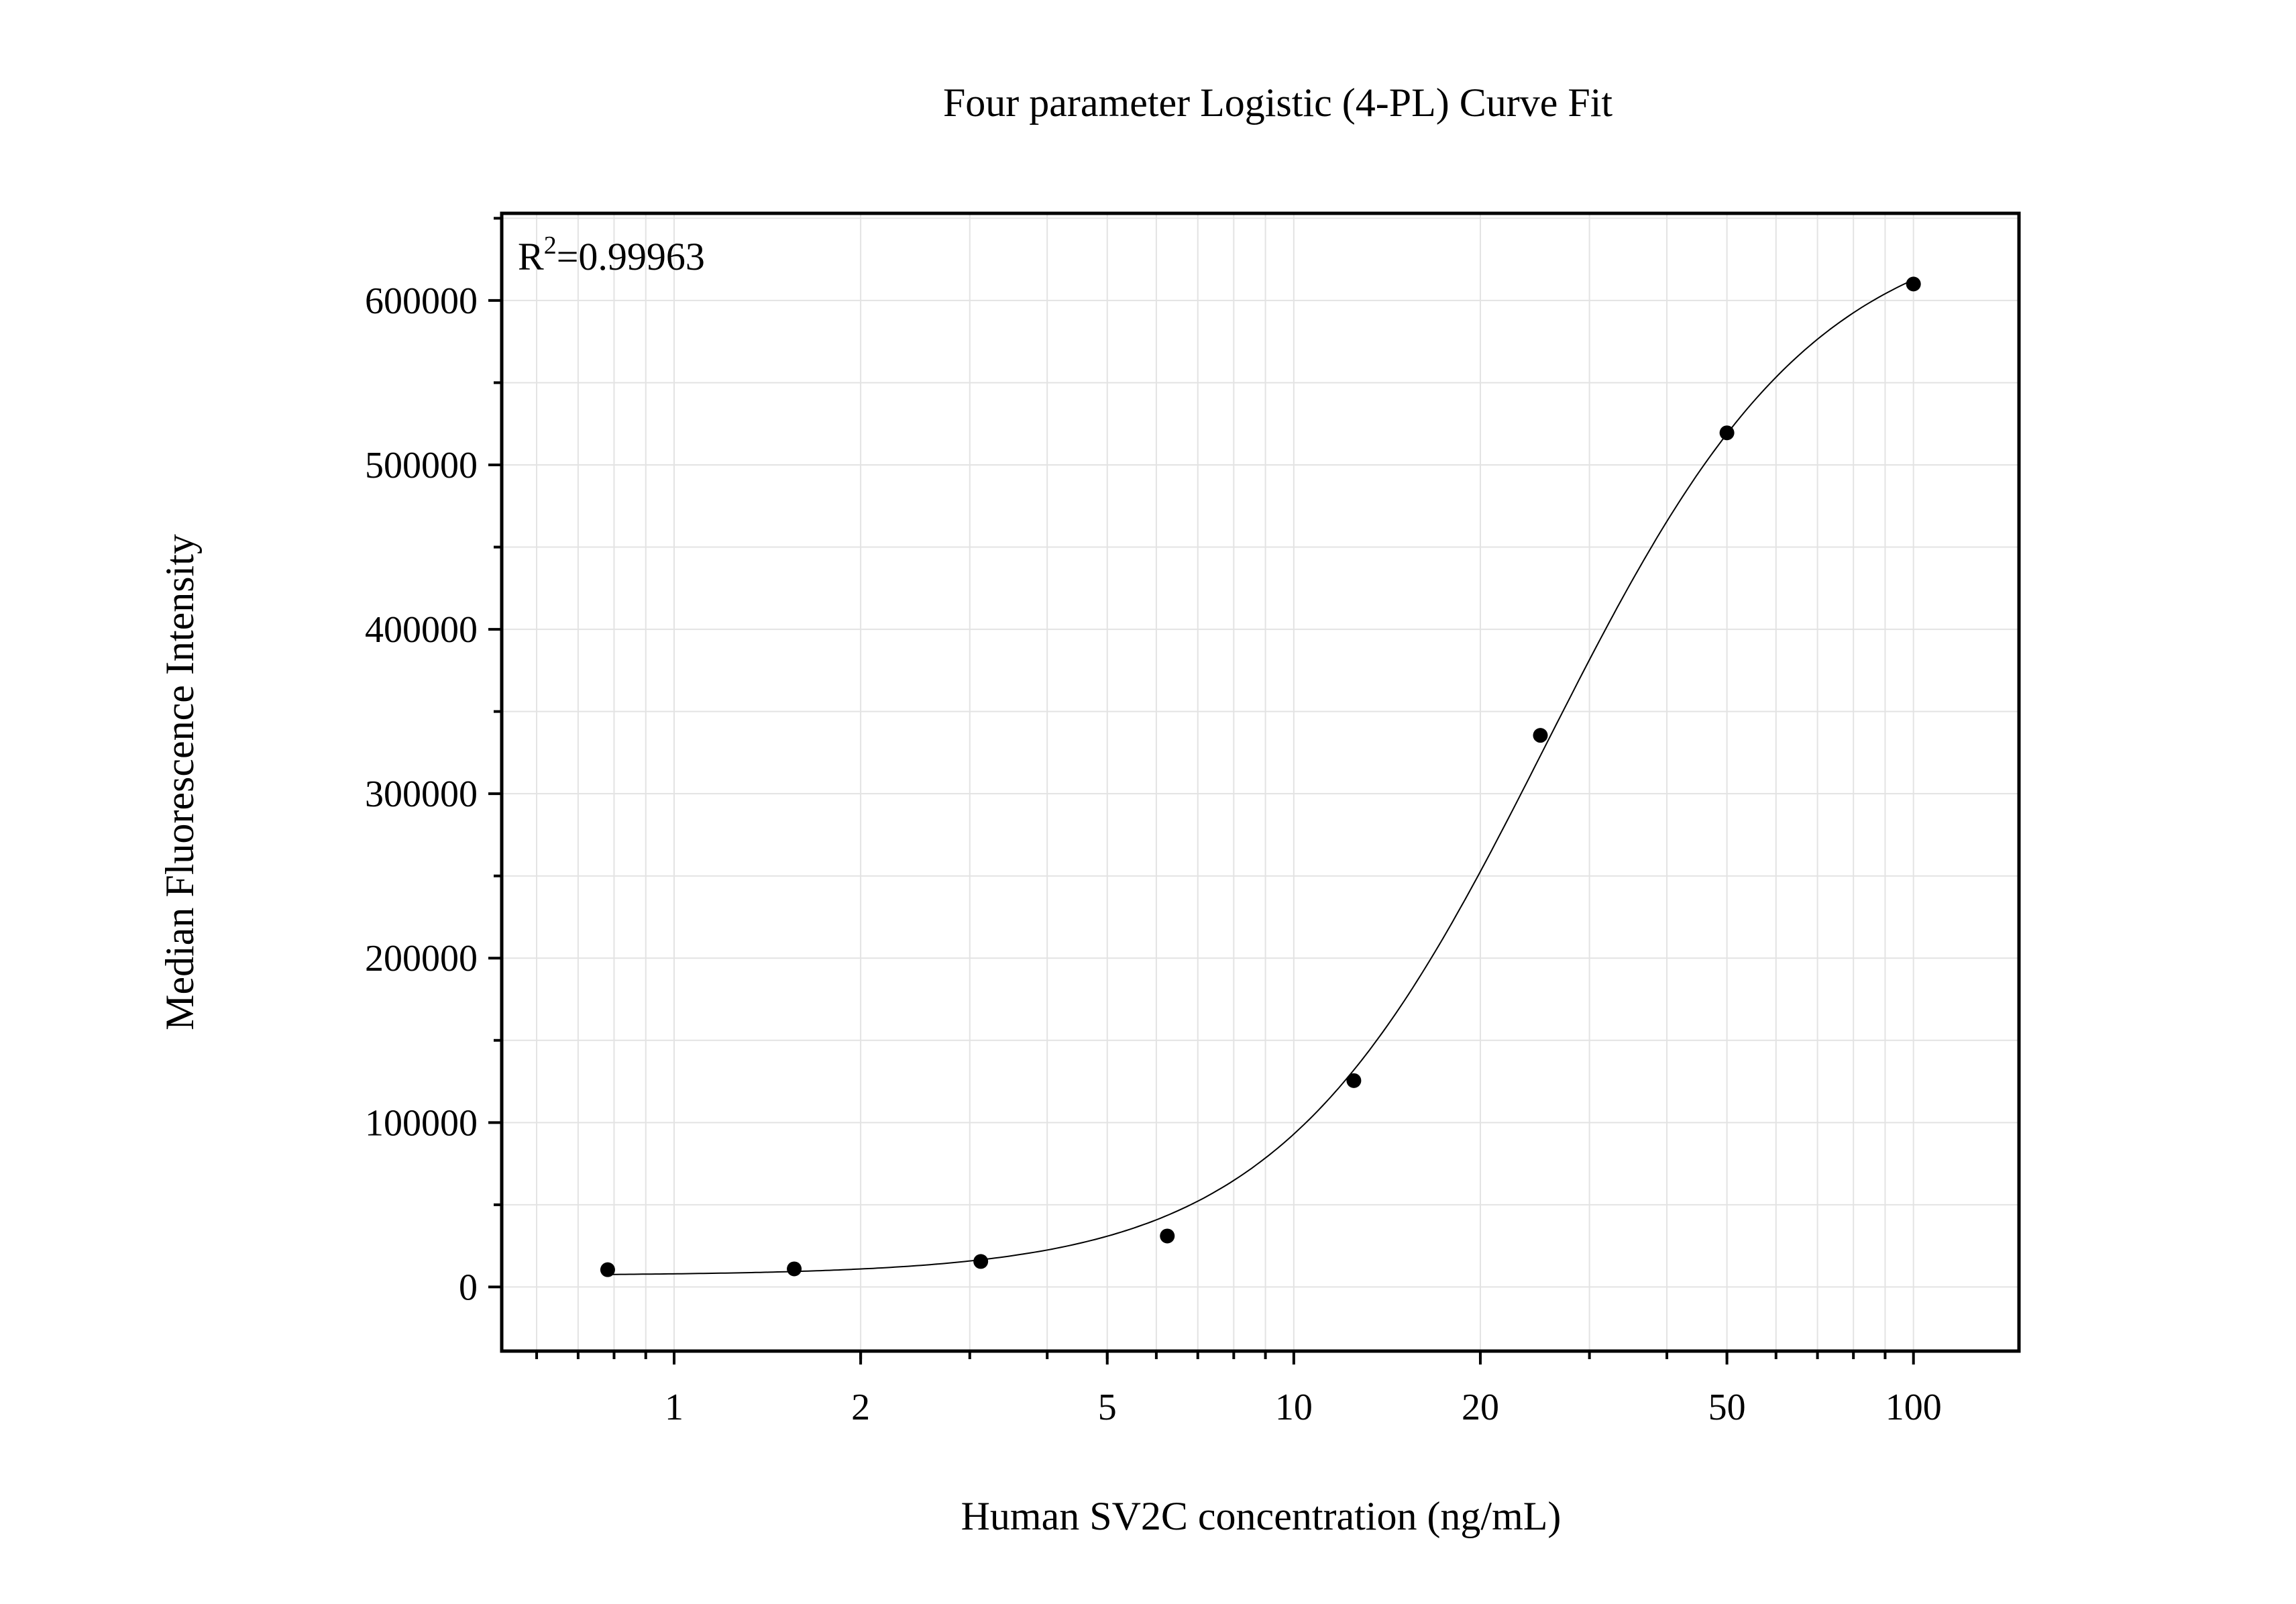  Describe the element at coordinates (1261, 1516) in the screenshot. I see `x-axis-label: Human SV2C concentration (ng/mL)` at that location.